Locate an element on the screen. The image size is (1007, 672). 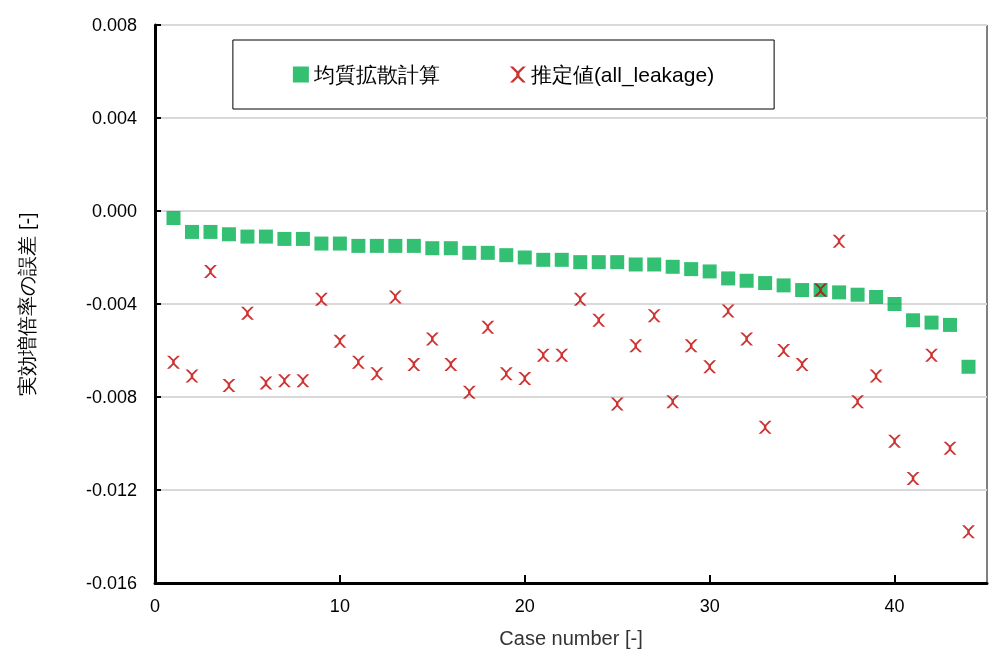
y-tick-label: -0.016 is located at coordinates (111, 583).